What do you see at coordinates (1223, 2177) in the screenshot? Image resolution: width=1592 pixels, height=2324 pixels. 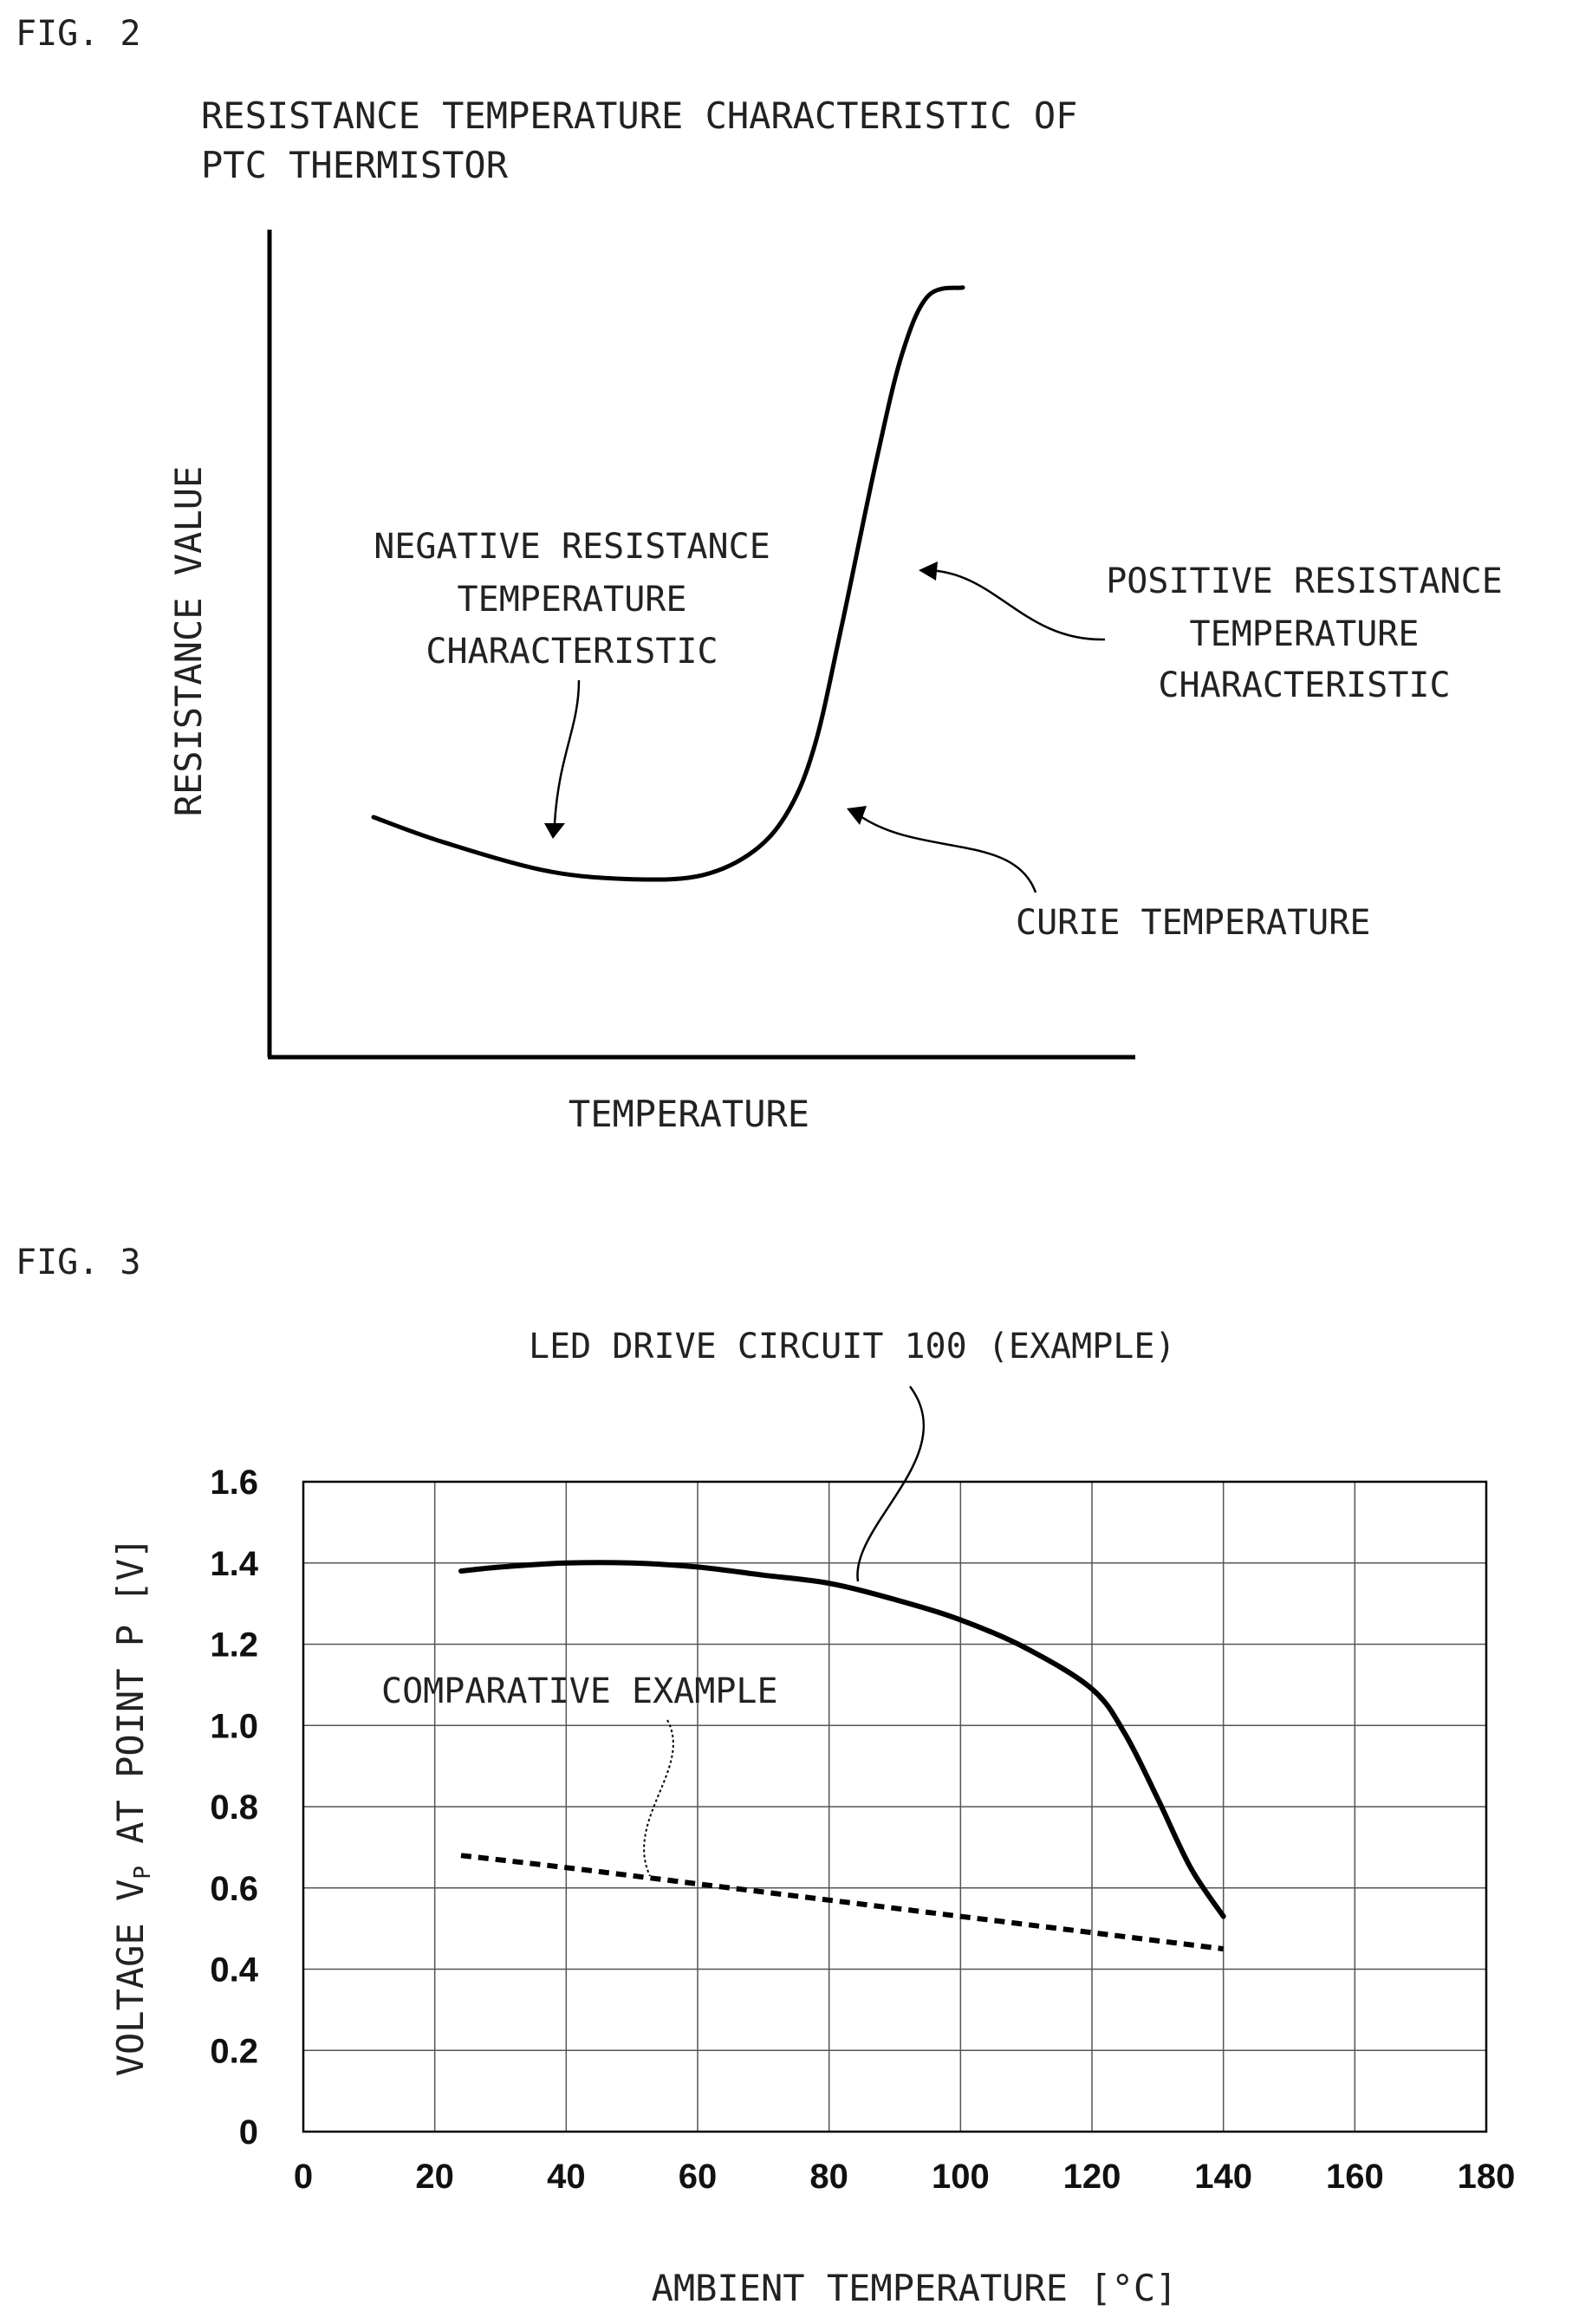 I see `x-tick-label: 140` at bounding box center [1223, 2177].